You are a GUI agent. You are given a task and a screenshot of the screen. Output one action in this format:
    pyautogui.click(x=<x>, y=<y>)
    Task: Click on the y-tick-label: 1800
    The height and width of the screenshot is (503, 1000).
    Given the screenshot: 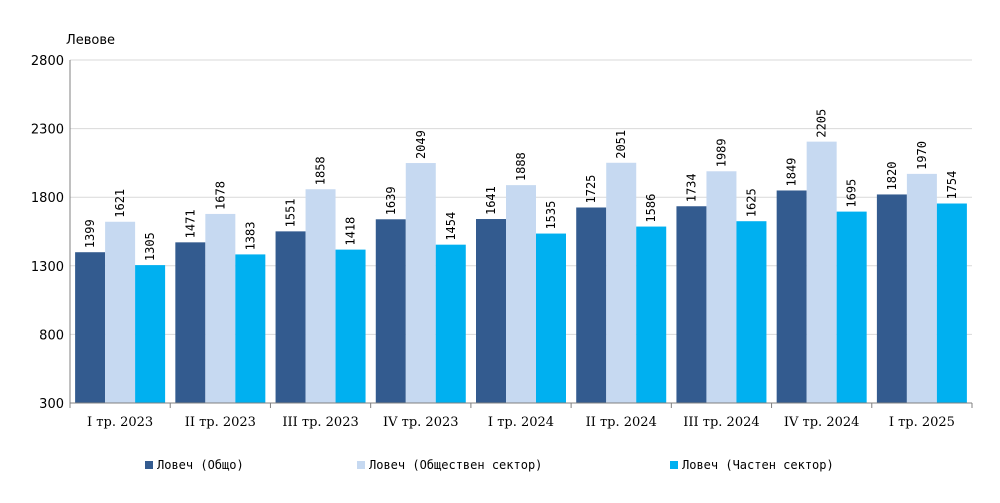 What is the action you would take?
    pyautogui.click(x=47, y=198)
    